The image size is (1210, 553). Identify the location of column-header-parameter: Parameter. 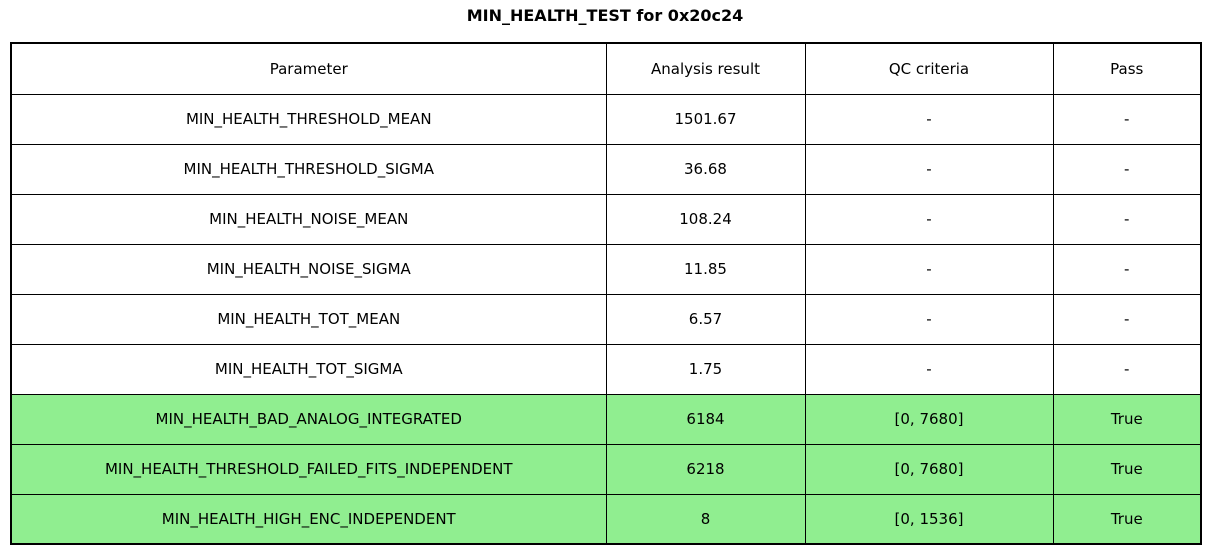
(308, 68).